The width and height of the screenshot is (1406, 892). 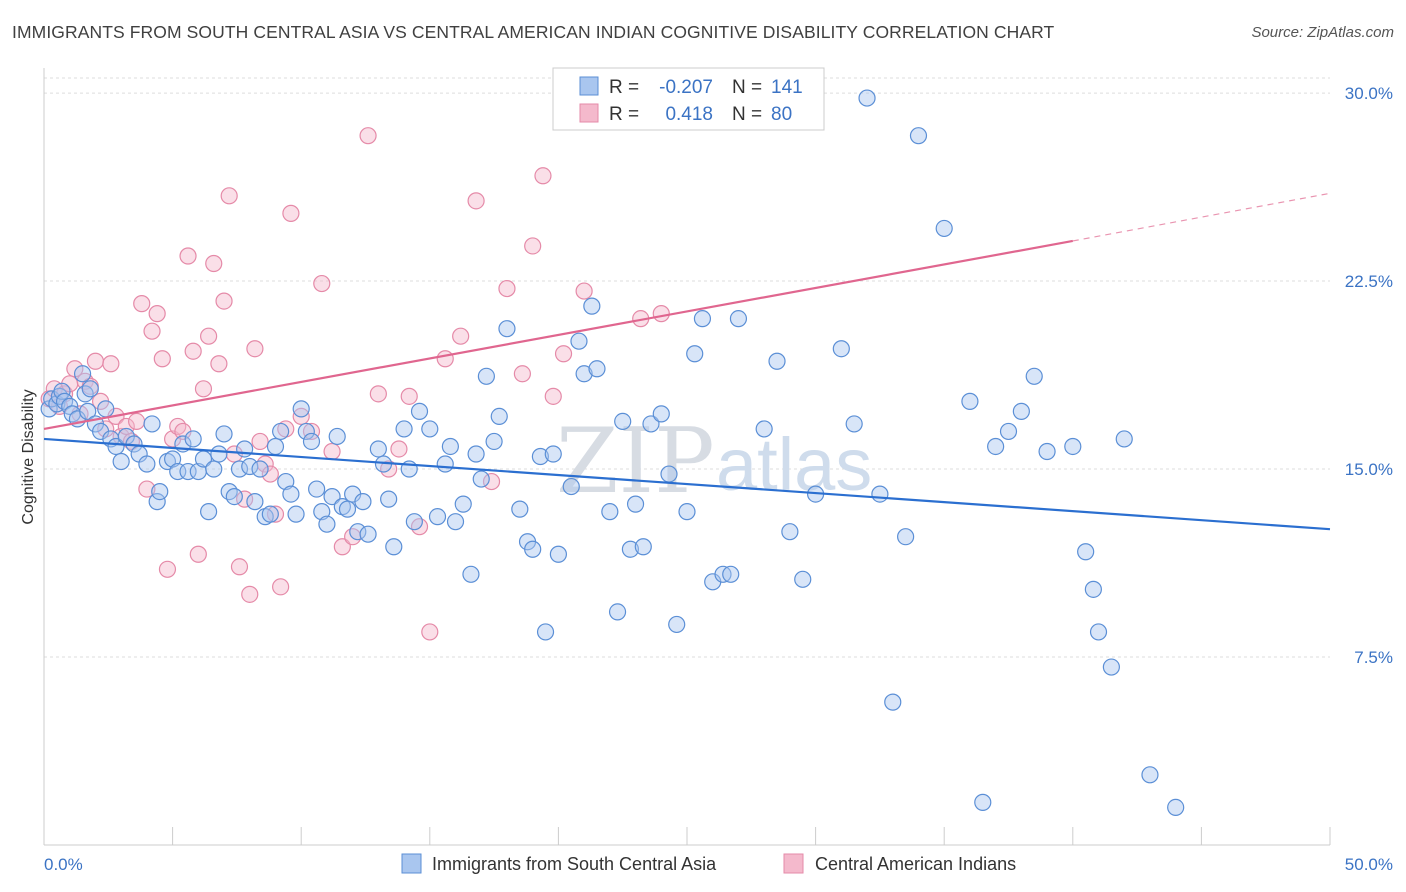 I want to click on blue-trend-line, so click(x=687, y=484).